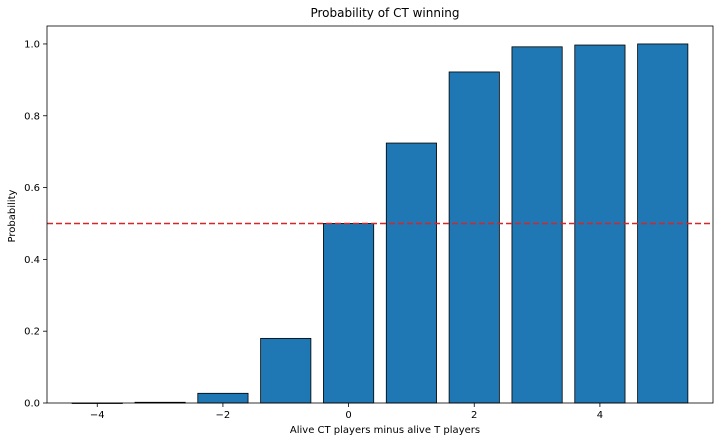 The image size is (720, 441). I want to click on y-tick-label: 0.8, so click(32, 116).